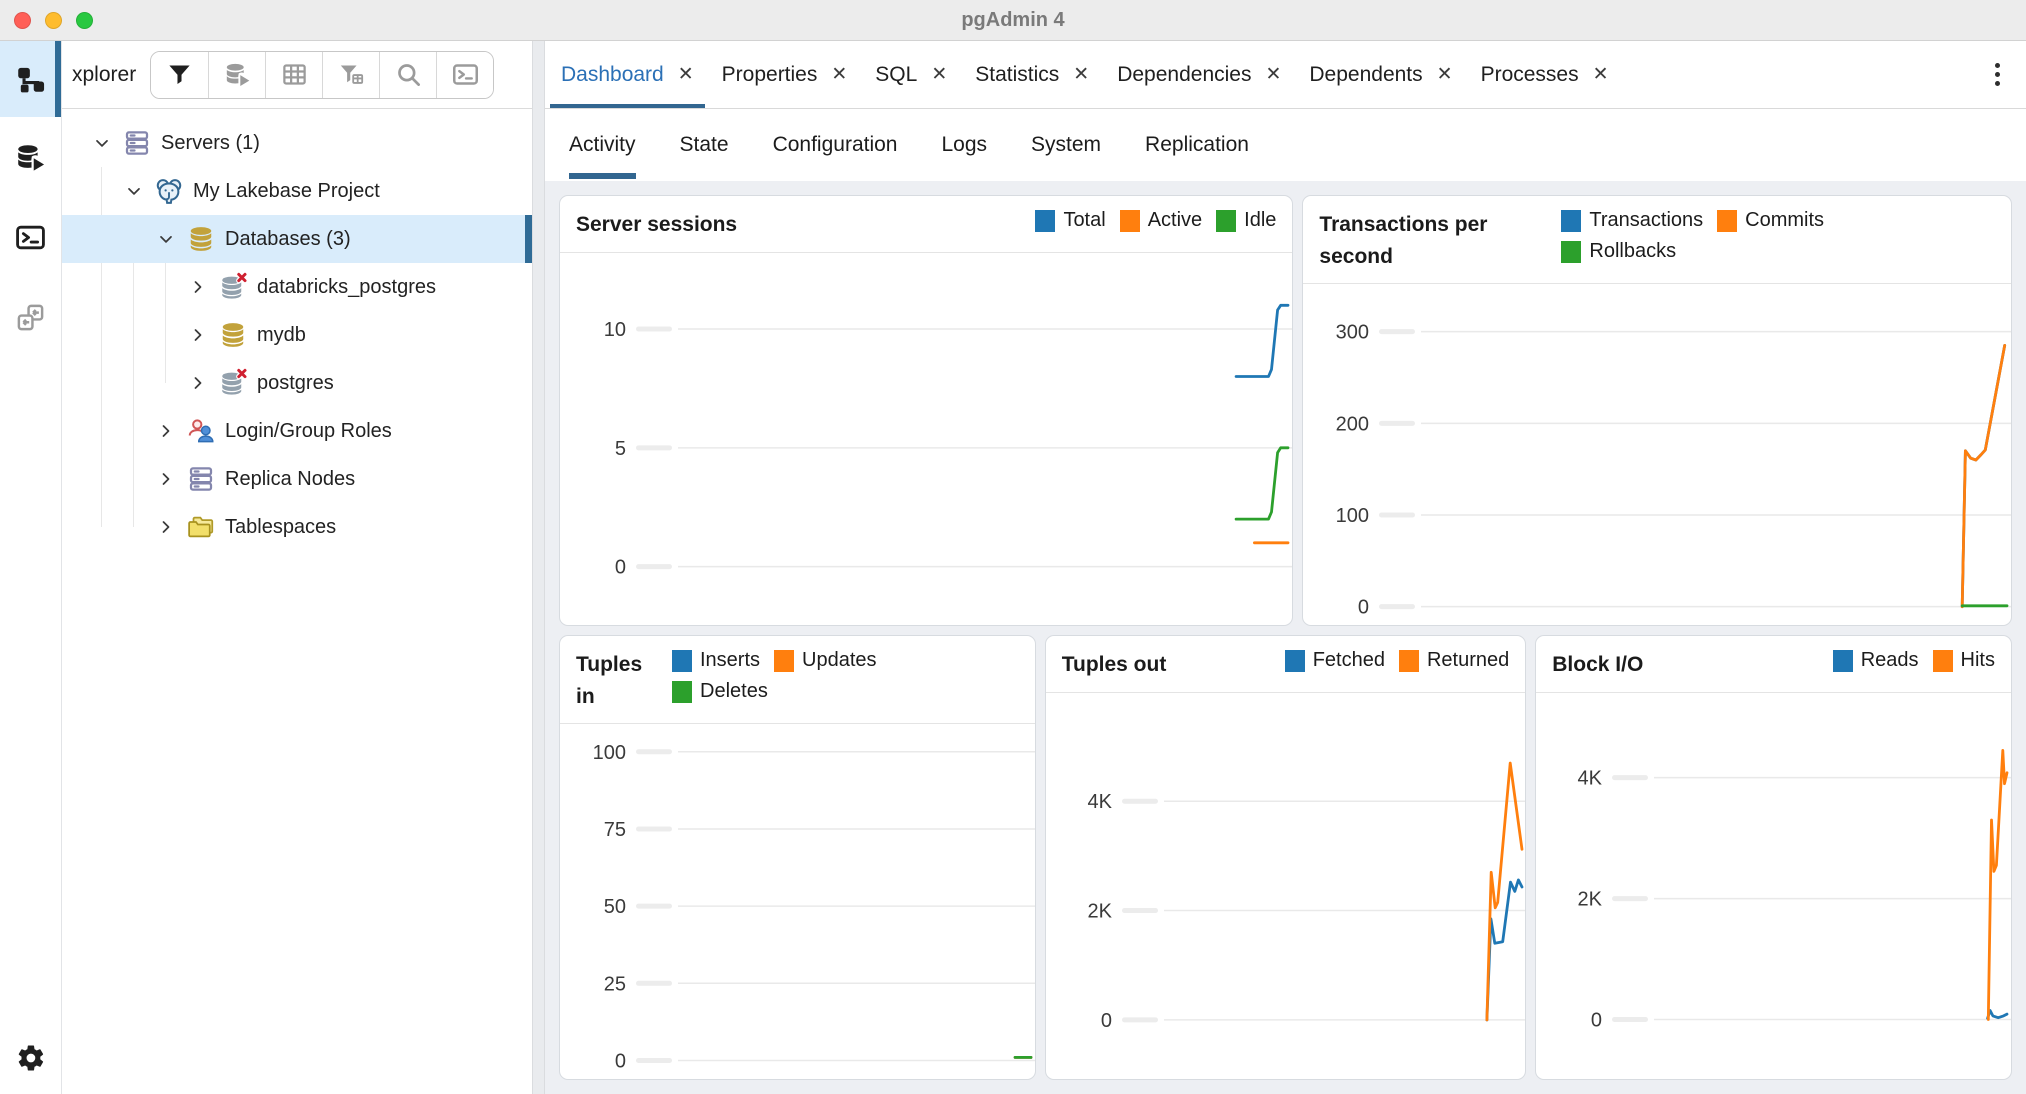 This screenshot has height=1094, width=2026. What do you see at coordinates (297, 479) in the screenshot?
I see `tree-item-replica-nodes: Replica Nodes` at bounding box center [297, 479].